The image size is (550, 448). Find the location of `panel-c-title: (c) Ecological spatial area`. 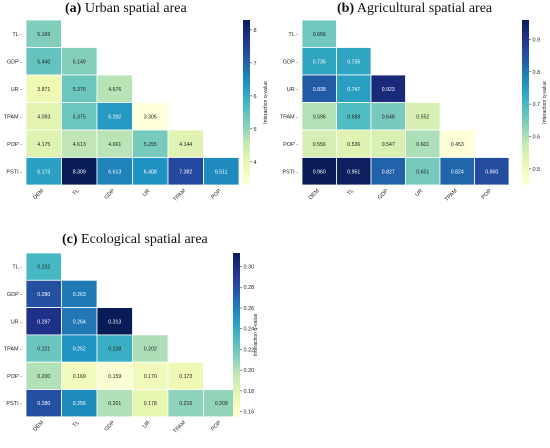

panel-c-title: (c) Ecological spatial area is located at coordinates (135, 240).